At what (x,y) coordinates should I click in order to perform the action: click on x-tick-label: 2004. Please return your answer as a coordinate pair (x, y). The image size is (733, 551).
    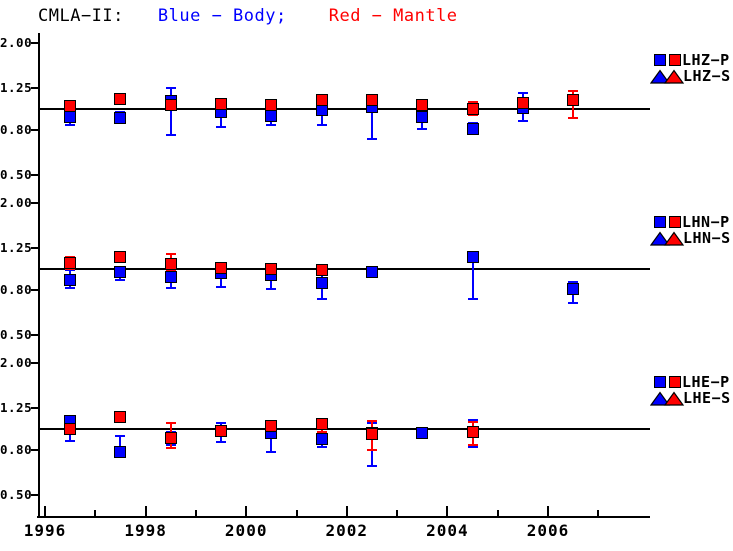
    Looking at the image, I should click on (447, 530).